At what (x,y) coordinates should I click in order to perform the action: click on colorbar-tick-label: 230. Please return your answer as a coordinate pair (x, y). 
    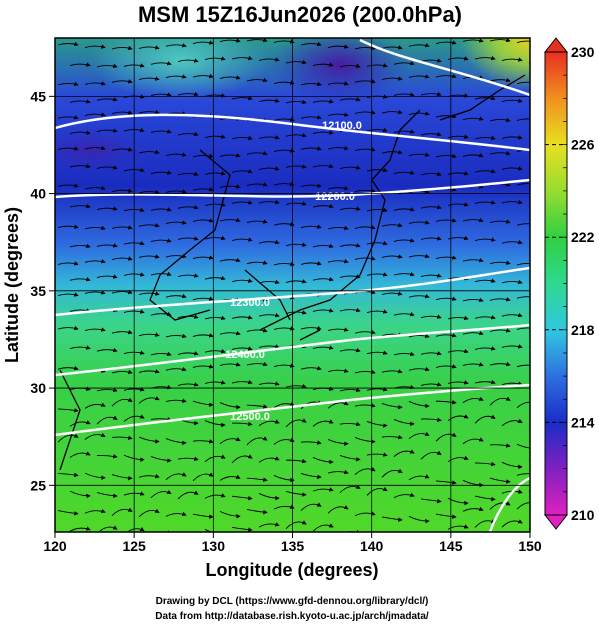
    Looking at the image, I should click on (583, 52).